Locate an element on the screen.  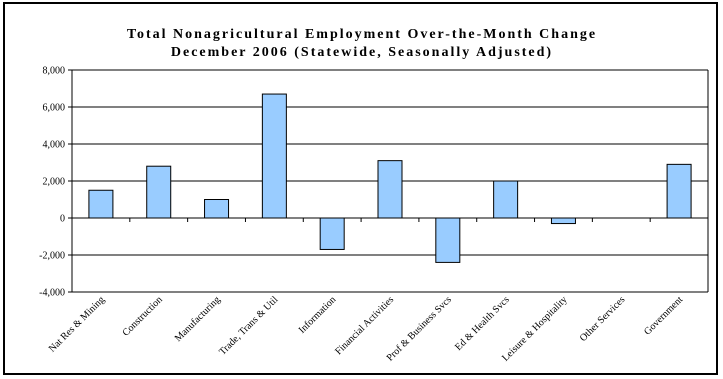
category-label: Other Services is located at coordinates (603, 319).